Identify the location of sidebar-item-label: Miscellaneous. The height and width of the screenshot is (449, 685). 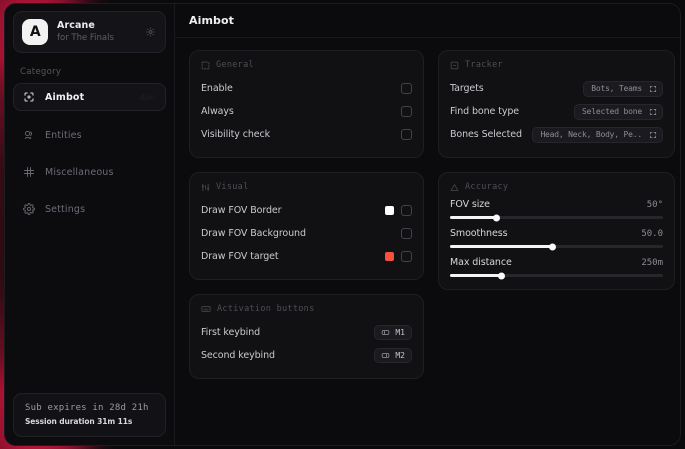
(79, 172).